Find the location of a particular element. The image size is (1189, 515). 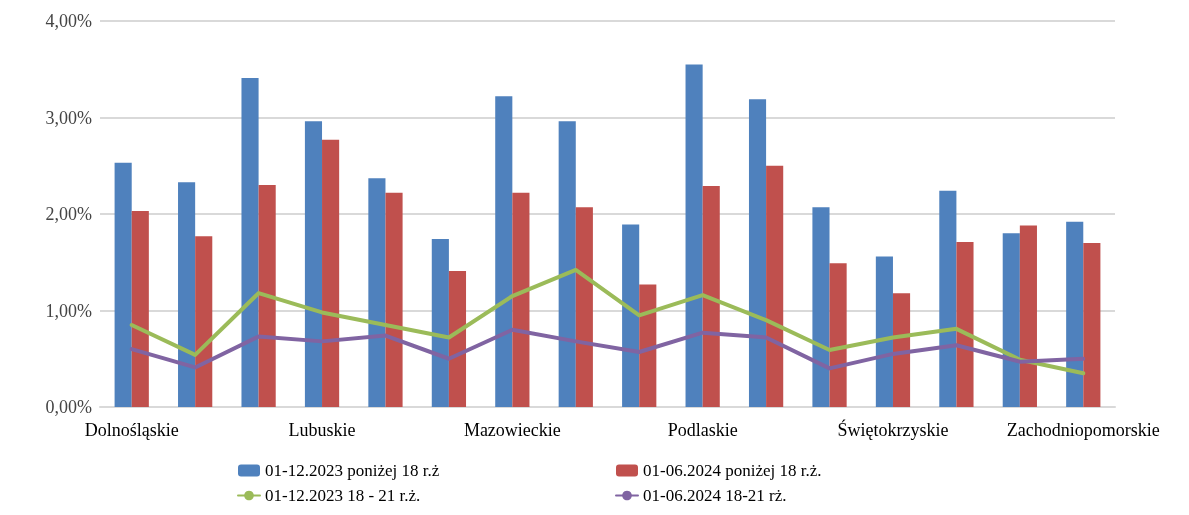

y-tick-label: 3,00% is located at coordinates (68, 117).